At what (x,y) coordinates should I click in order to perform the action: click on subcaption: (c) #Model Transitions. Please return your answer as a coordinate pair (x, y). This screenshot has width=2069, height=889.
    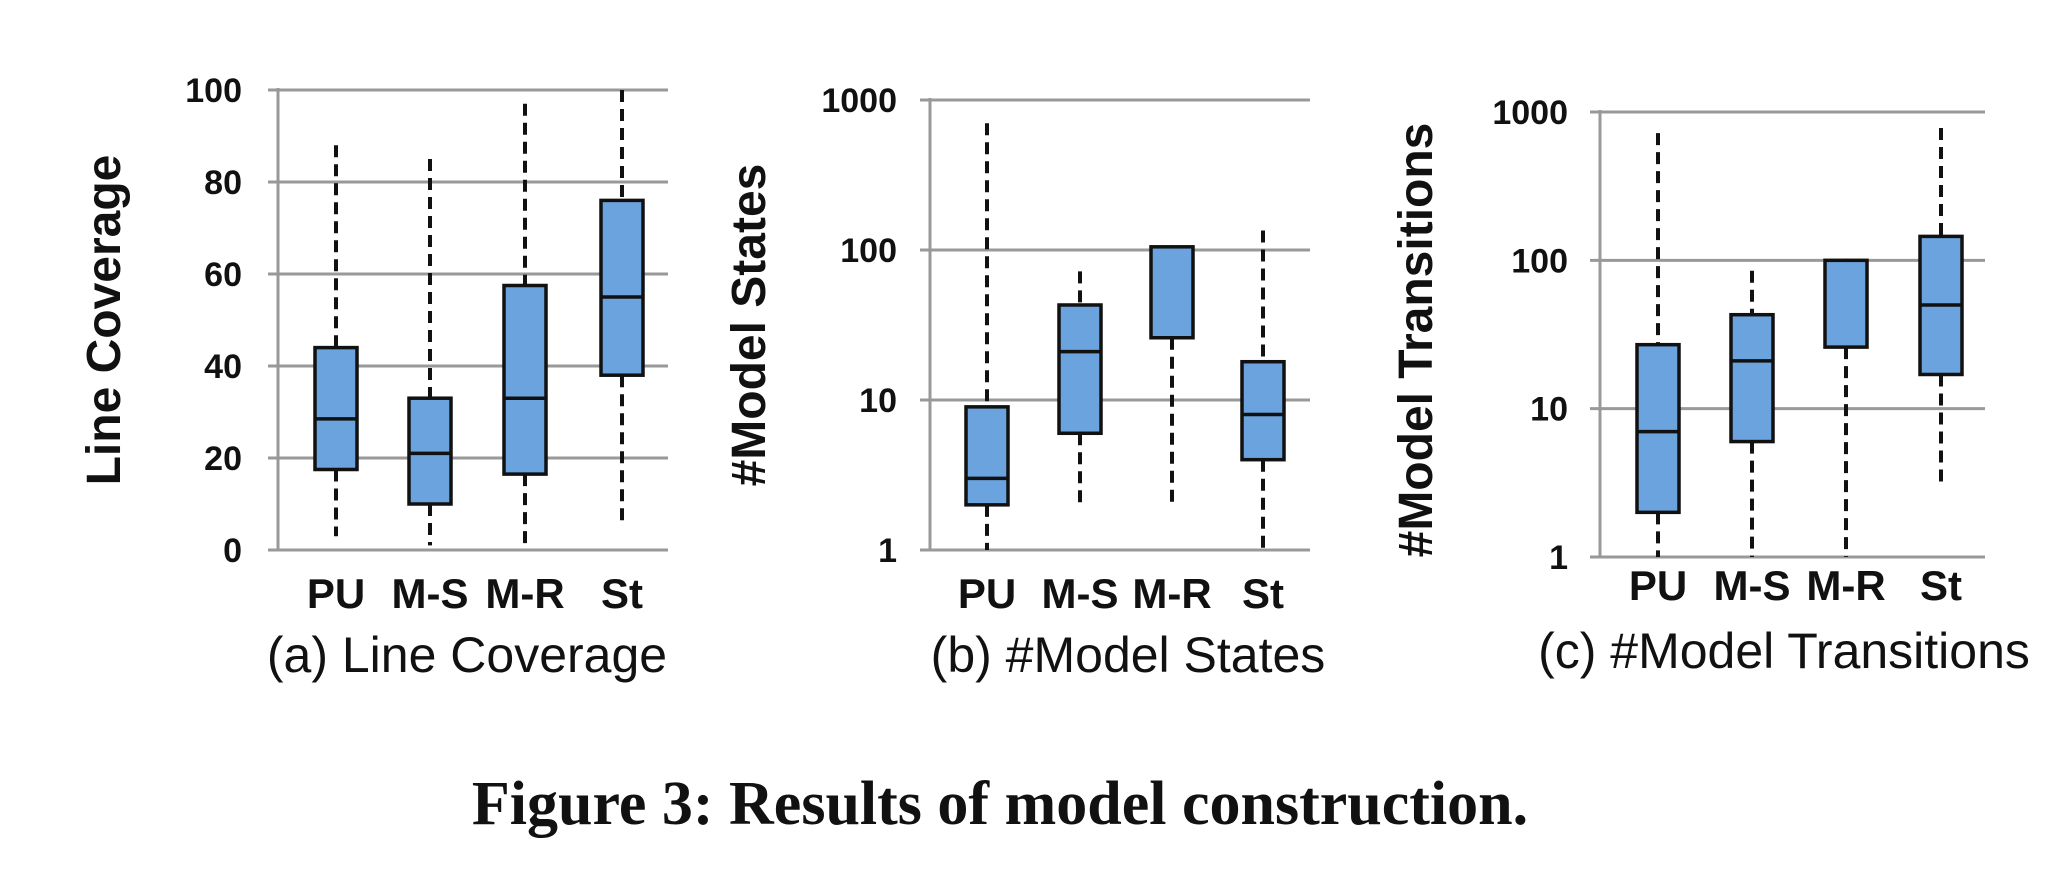
    Looking at the image, I should click on (1784, 651).